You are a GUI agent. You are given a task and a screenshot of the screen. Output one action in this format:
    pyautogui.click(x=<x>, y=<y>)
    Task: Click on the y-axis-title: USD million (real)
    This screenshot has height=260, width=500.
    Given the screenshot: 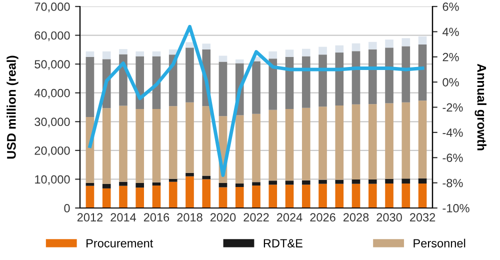 What is the action you would take?
    pyautogui.click(x=12, y=107)
    